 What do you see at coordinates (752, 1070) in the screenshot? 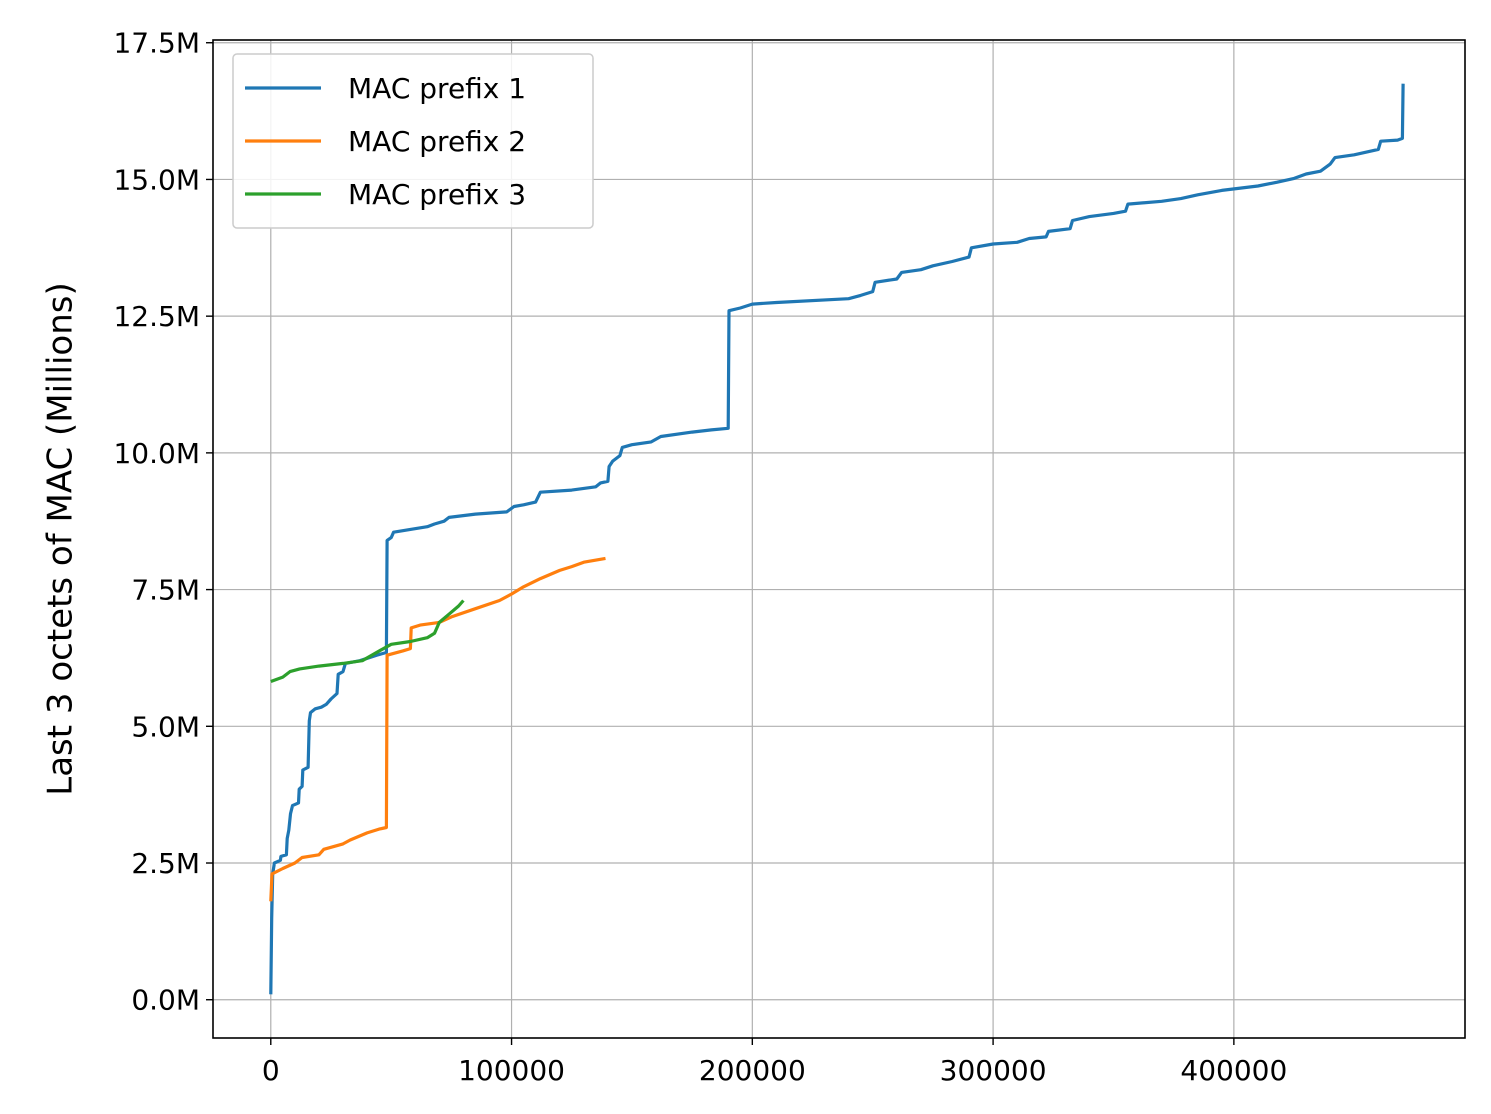
I see `x-tick-label: 200000` at bounding box center [752, 1070].